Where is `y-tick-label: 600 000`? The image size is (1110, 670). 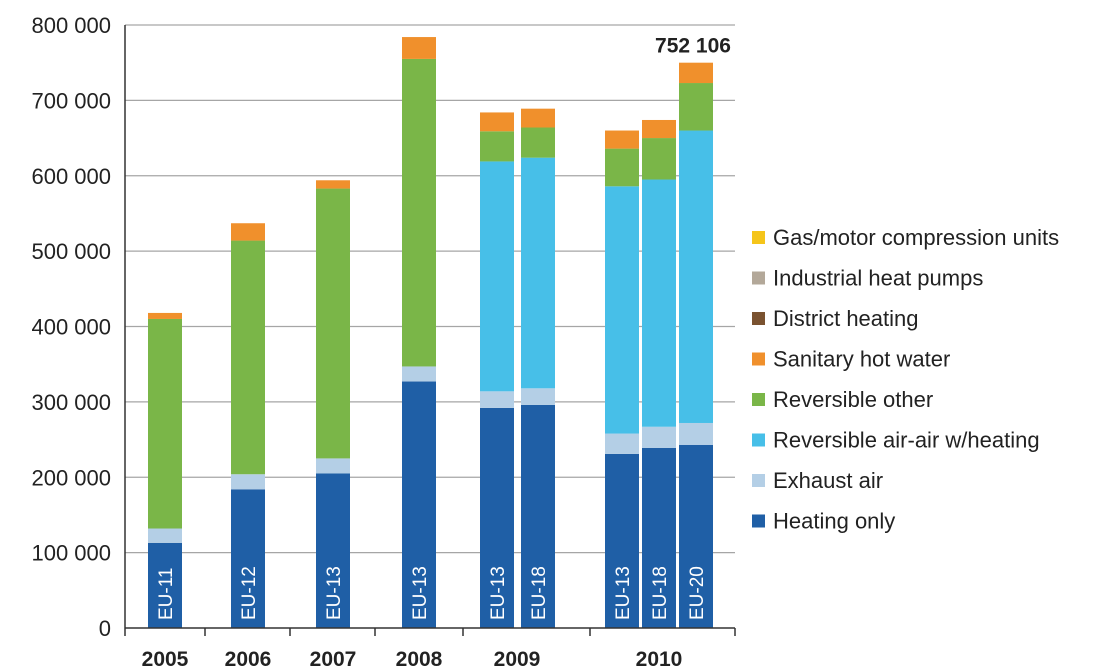
y-tick-label: 600 000 is located at coordinates (71, 176).